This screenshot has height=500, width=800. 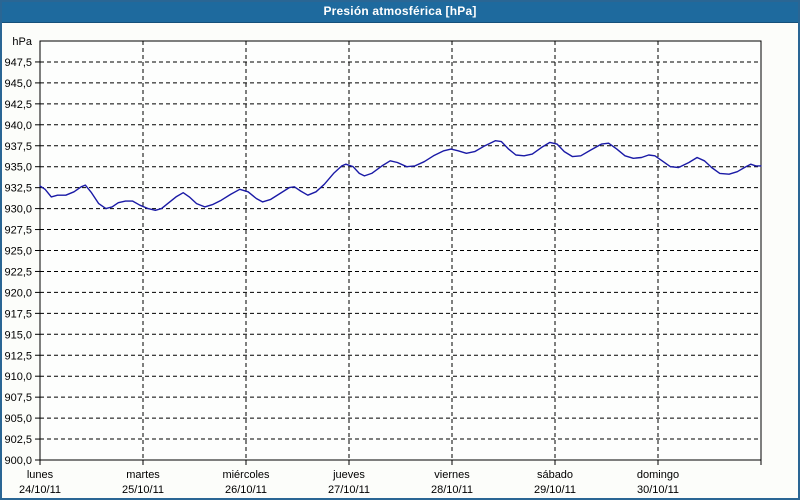 I want to click on x-day-label: domingo, so click(x=658, y=475).